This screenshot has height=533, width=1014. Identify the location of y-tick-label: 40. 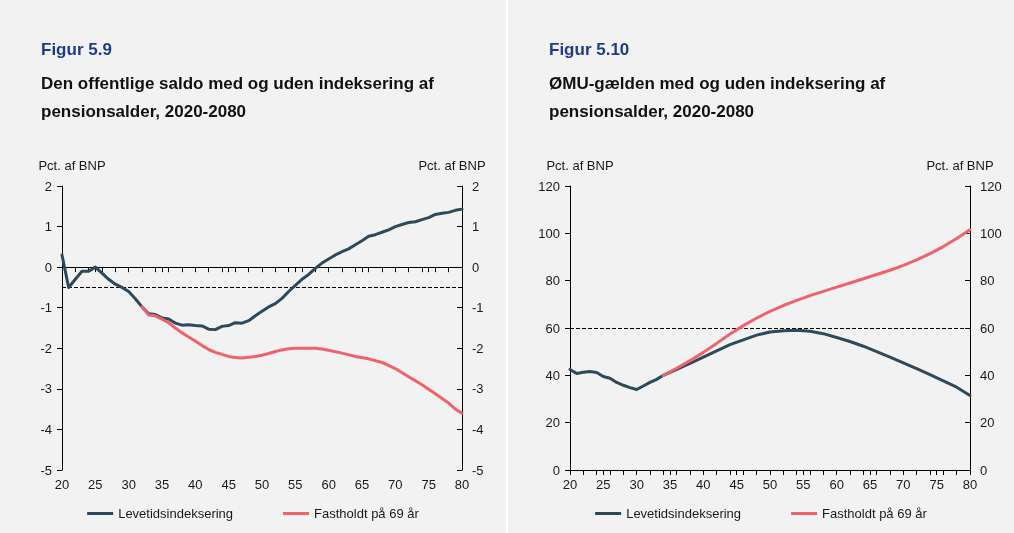
(552, 375).